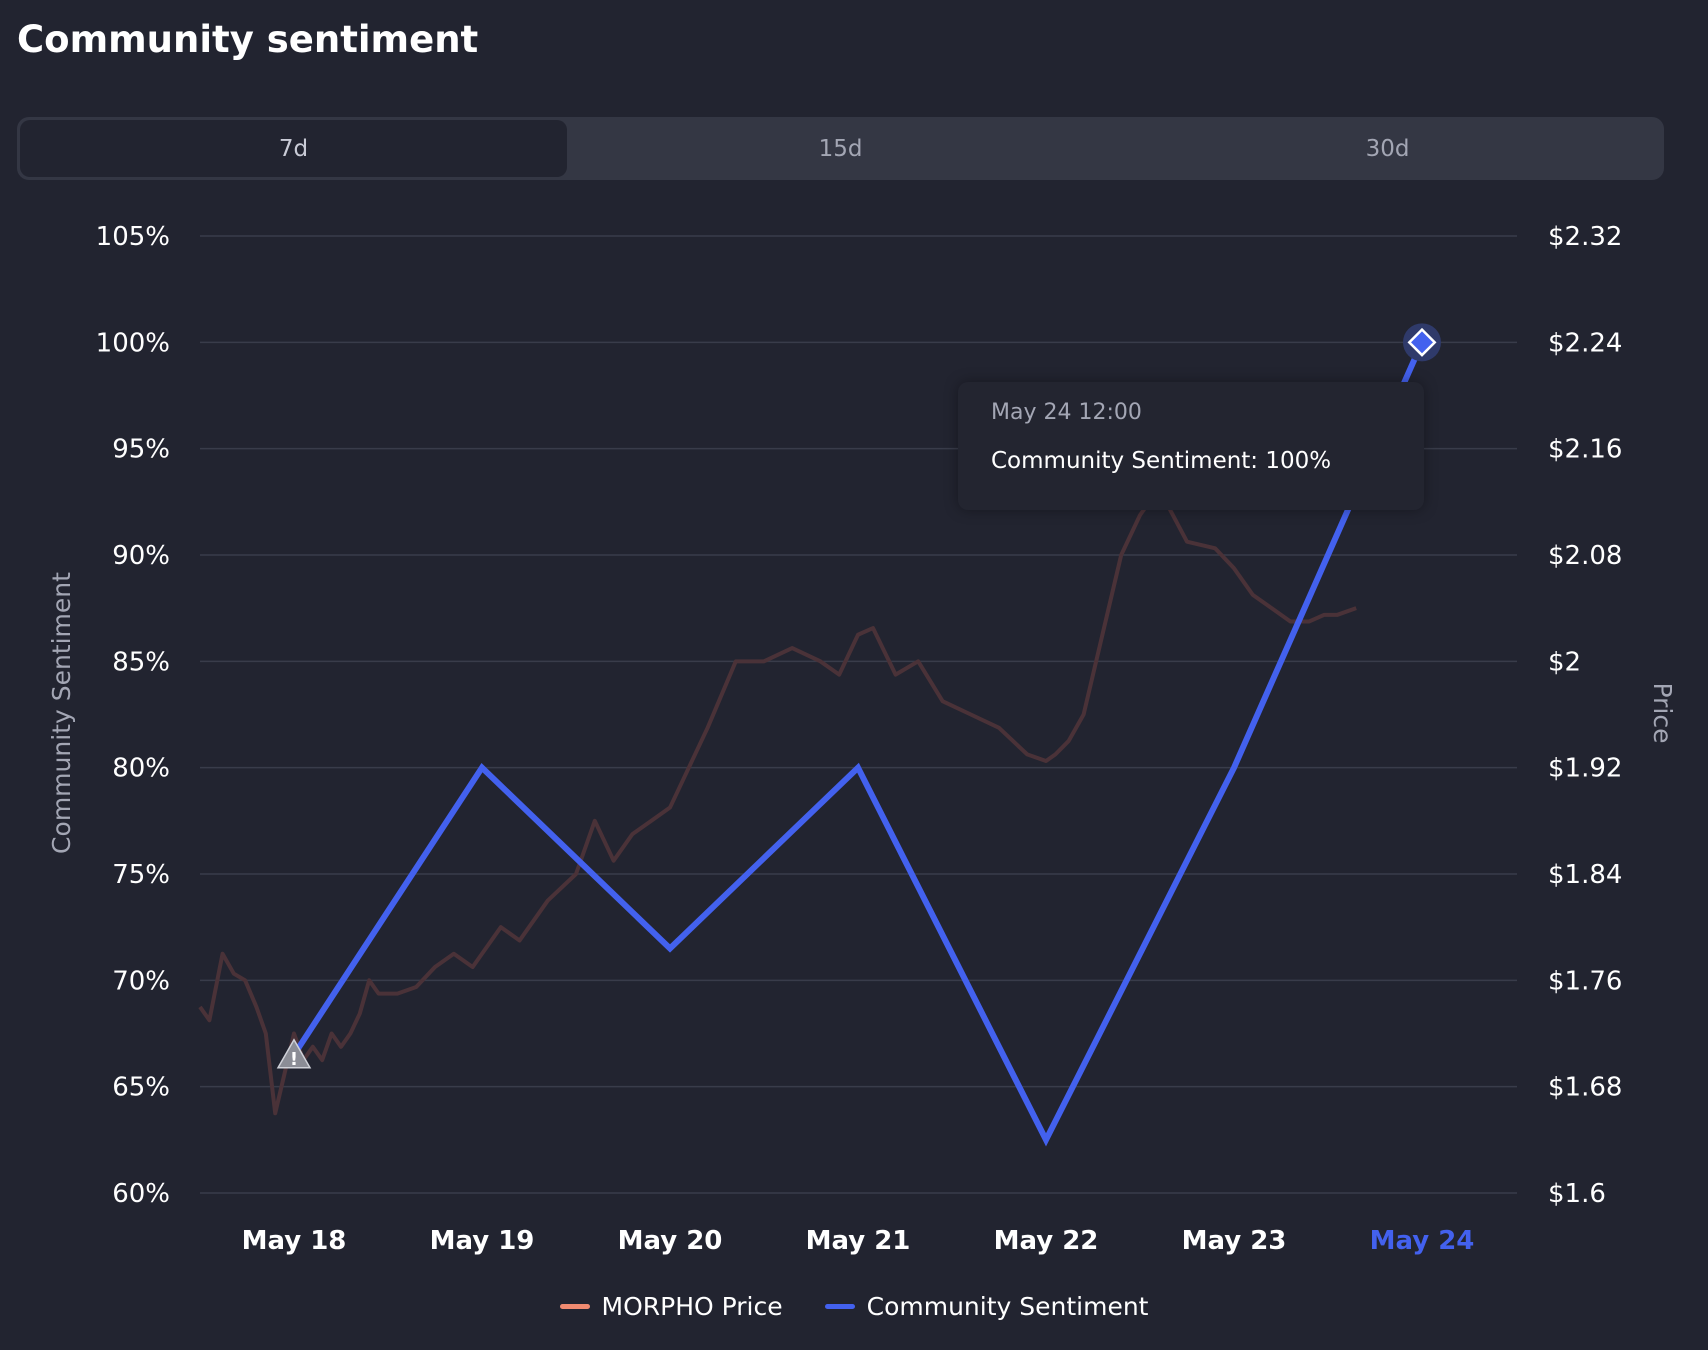 The image size is (1708, 1350). Describe the element at coordinates (1234, 1241) in the screenshot. I see `x-tick-label: May 23` at that location.